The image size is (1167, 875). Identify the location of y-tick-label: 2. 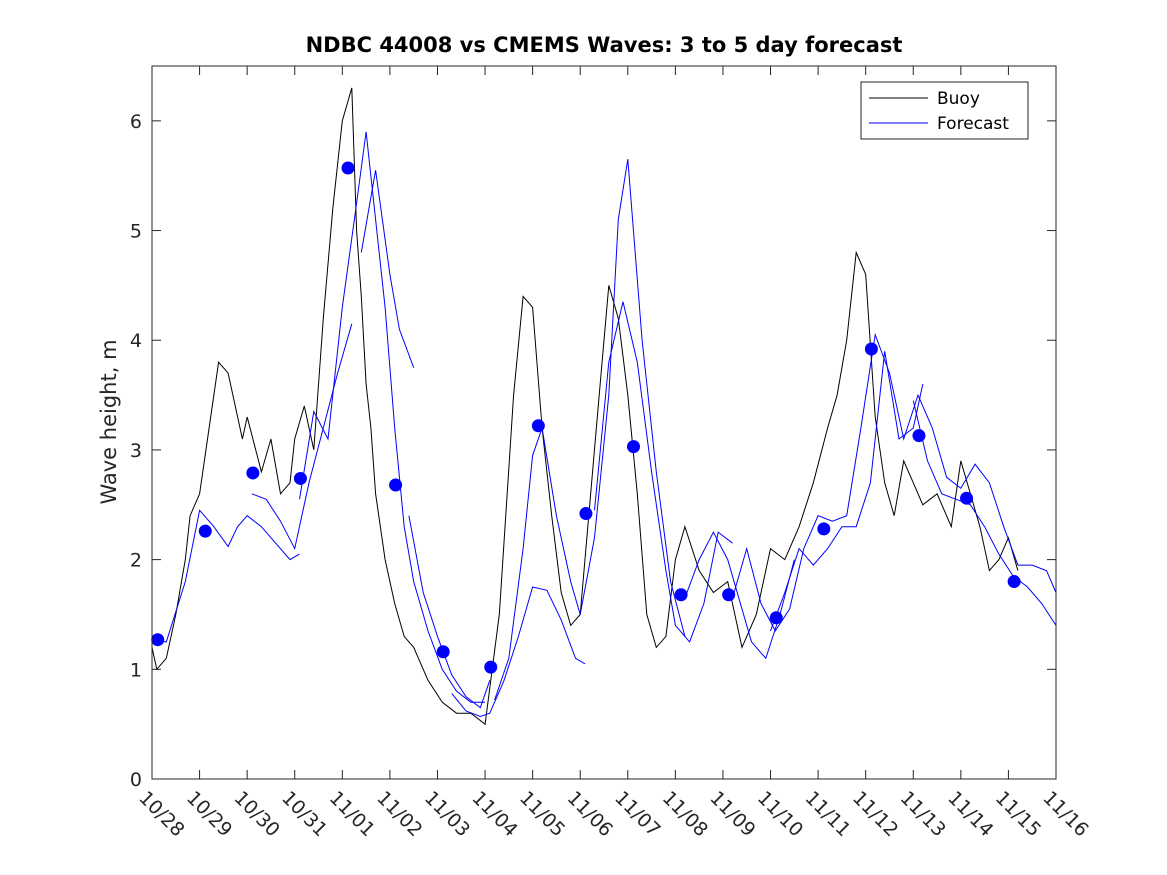
(136, 561).